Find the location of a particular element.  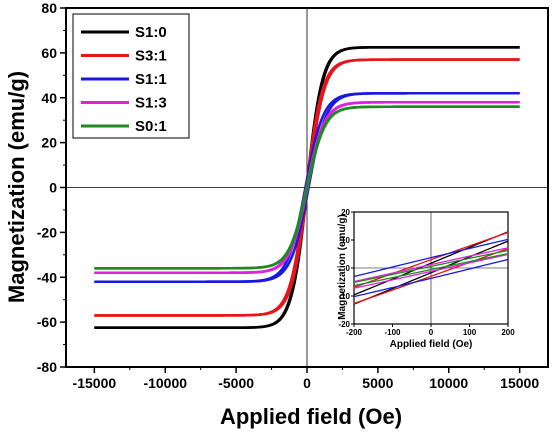

y-tick-label: -40 is located at coordinates (47, 277).